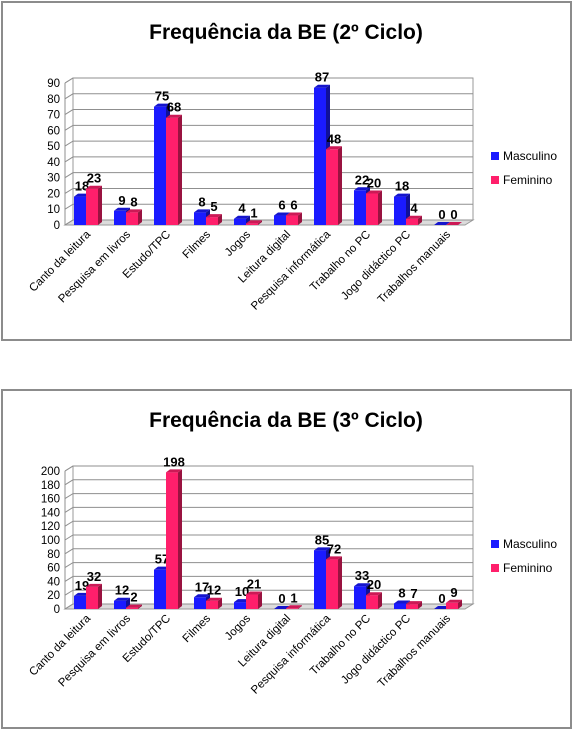 The height and width of the screenshot is (731, 575). I want to click on y-tick-label: 50, so click(53, 147).